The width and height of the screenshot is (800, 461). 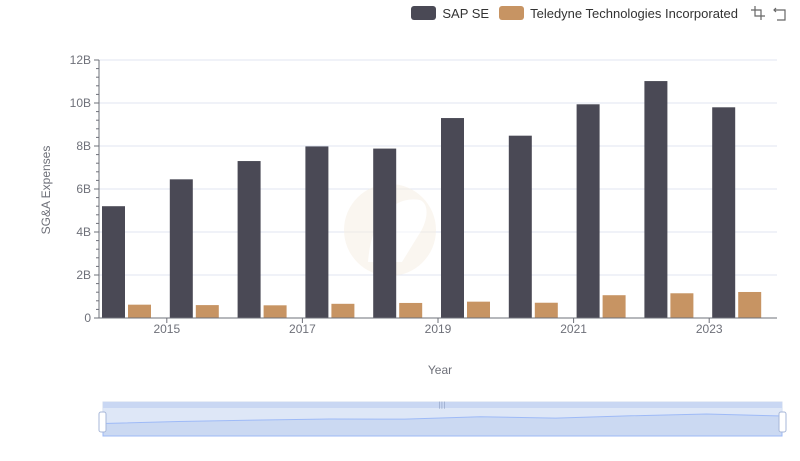 I want to click on legend-item-sap: SAP SE, so click(x=450, y=13).